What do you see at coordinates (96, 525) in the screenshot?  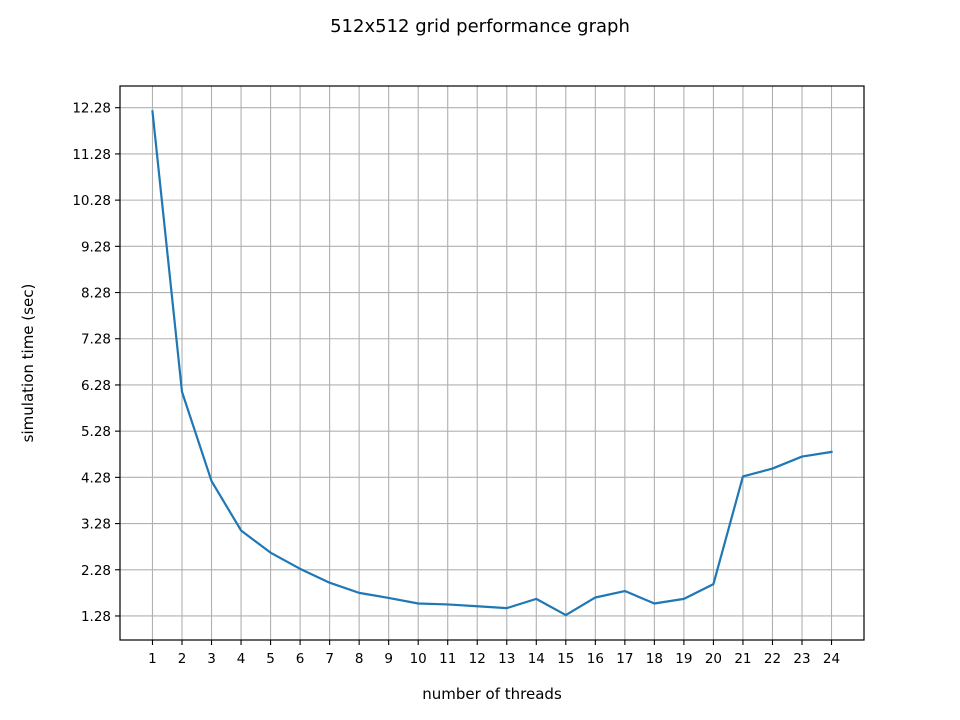 I see `y-tick-label: 3.28` at bounding box center [96, 525].